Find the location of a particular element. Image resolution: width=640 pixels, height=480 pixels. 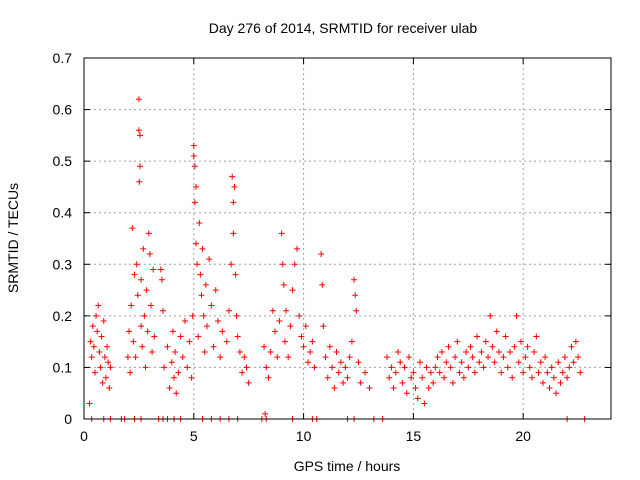

y-tick-label: 0.7 is located at coordinates (63, 58).